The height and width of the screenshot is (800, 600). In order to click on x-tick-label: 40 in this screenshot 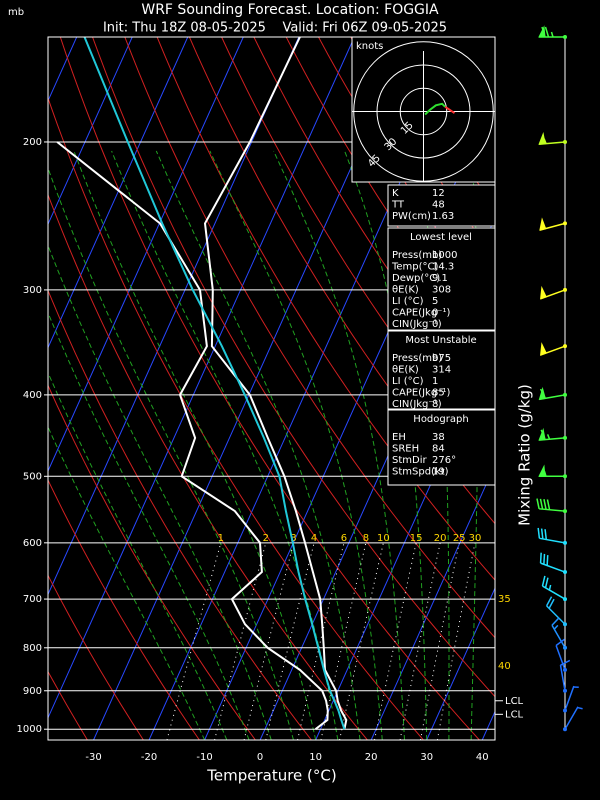, I will do `click(482, 757)`.